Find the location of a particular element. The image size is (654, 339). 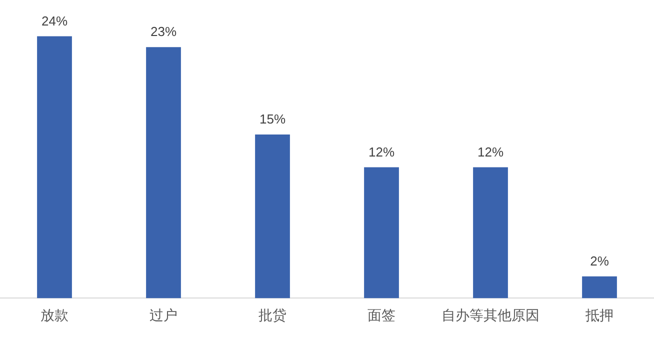

data-label: 23% is located at coordinates (163, 32).